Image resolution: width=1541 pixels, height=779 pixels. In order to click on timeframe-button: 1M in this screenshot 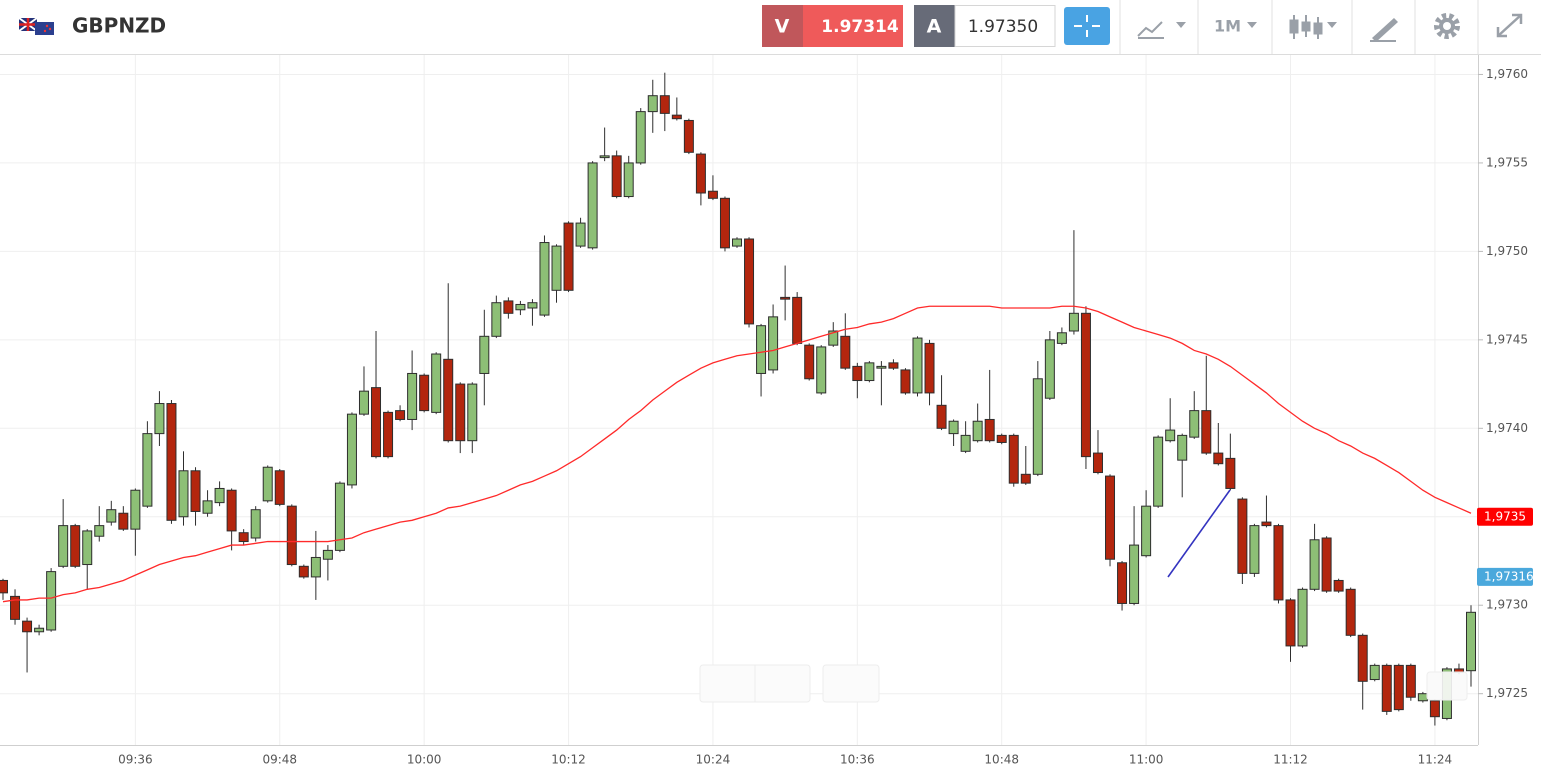, I will do `click(1235, 26)`.